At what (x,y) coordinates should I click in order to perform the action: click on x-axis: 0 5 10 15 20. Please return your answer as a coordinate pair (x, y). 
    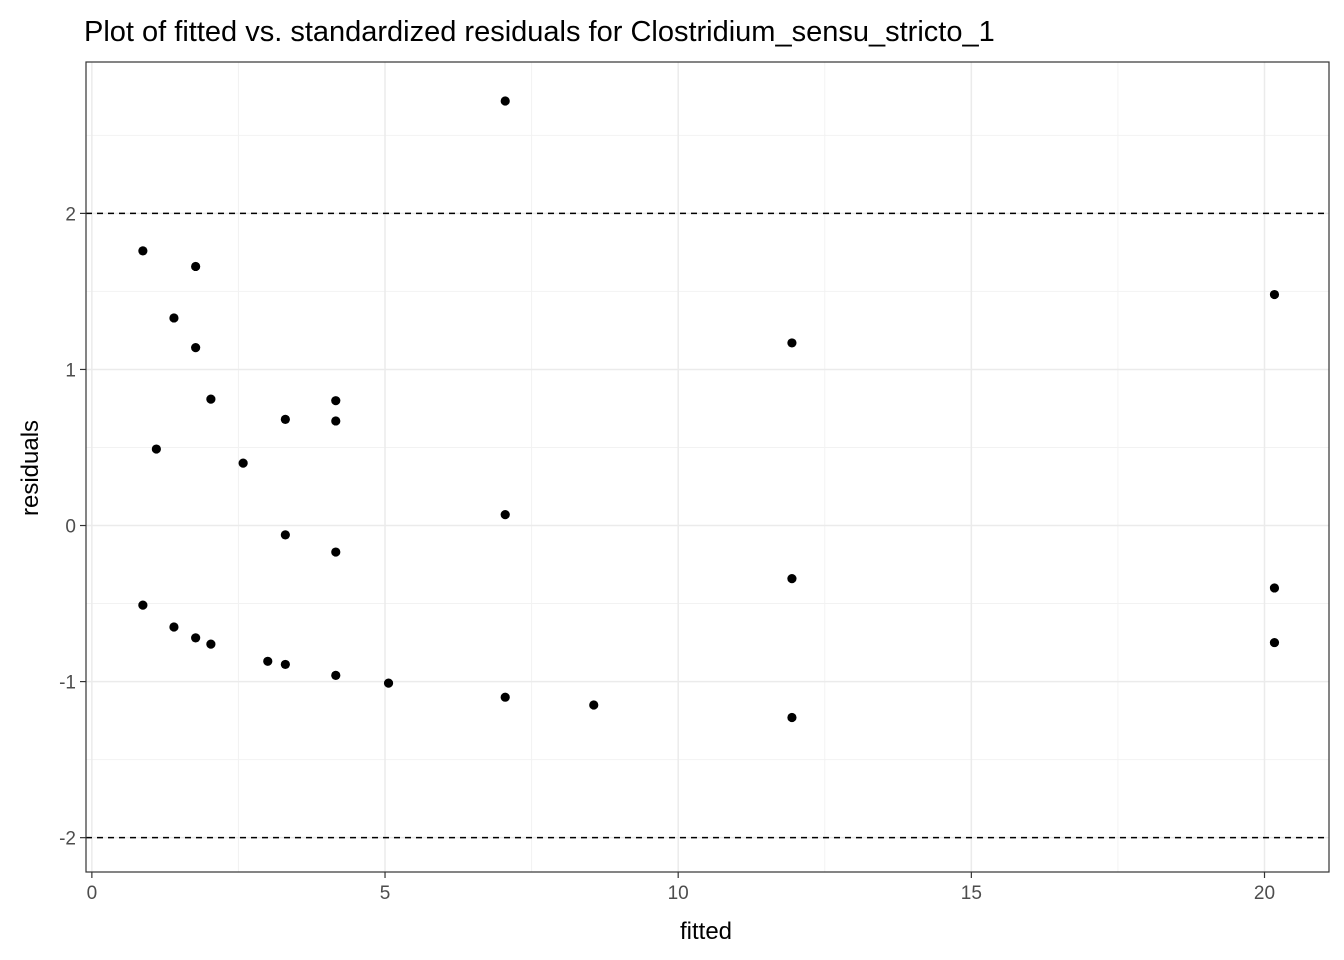
    Looking at the image, I should click on (681, 888).